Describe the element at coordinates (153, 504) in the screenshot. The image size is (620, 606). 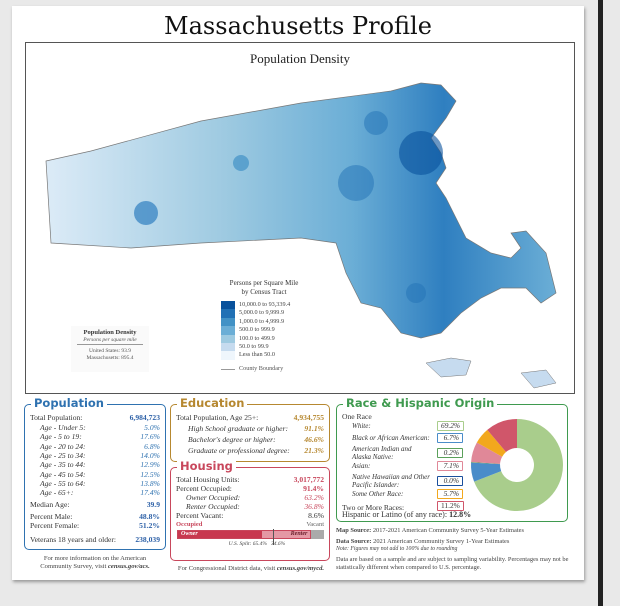
I see `median-age: 39.9` at that location.